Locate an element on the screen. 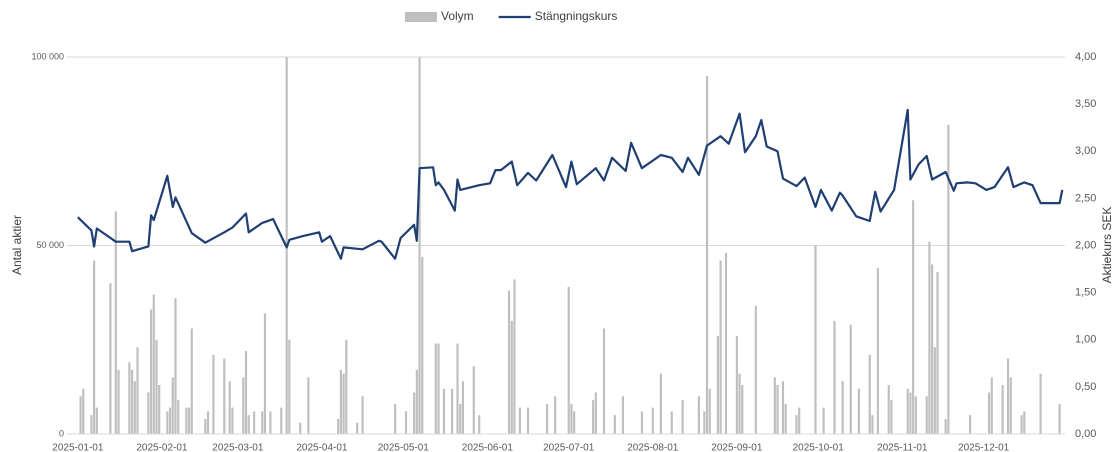 The height and width of the screenshot is (452, 1118). y2-tick-label: 3,00 is located at coordinates (1085, 151).